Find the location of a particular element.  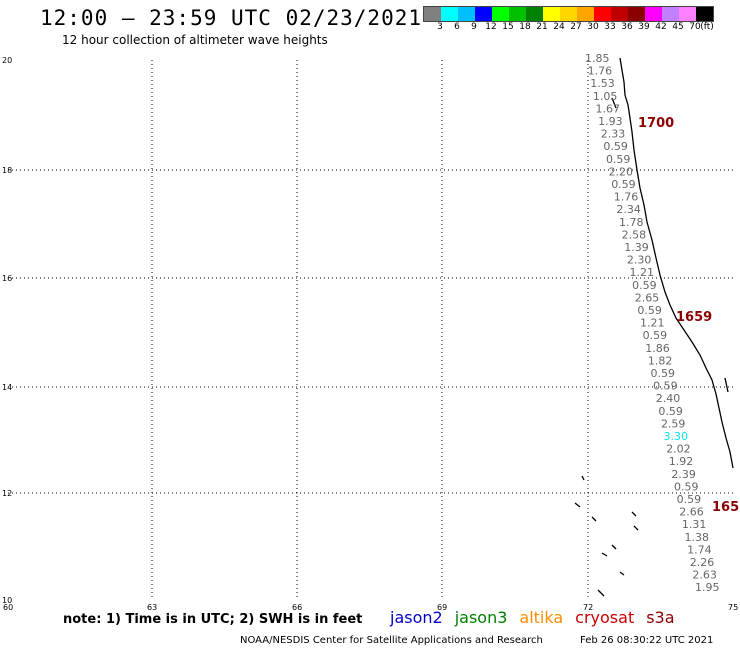

coastline-path is located at coordinates (676, 263).